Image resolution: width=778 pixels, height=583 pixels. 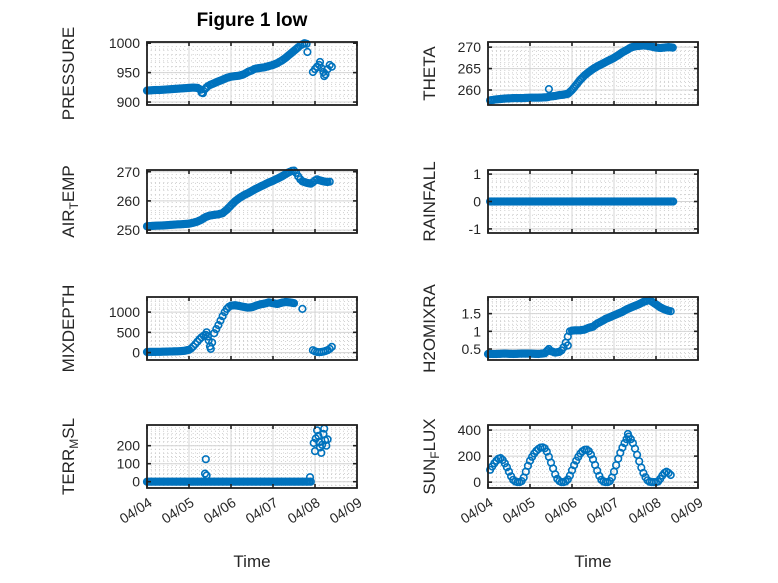 I want to click on x-tick-label: 04/04, so click(x=136, y=510).